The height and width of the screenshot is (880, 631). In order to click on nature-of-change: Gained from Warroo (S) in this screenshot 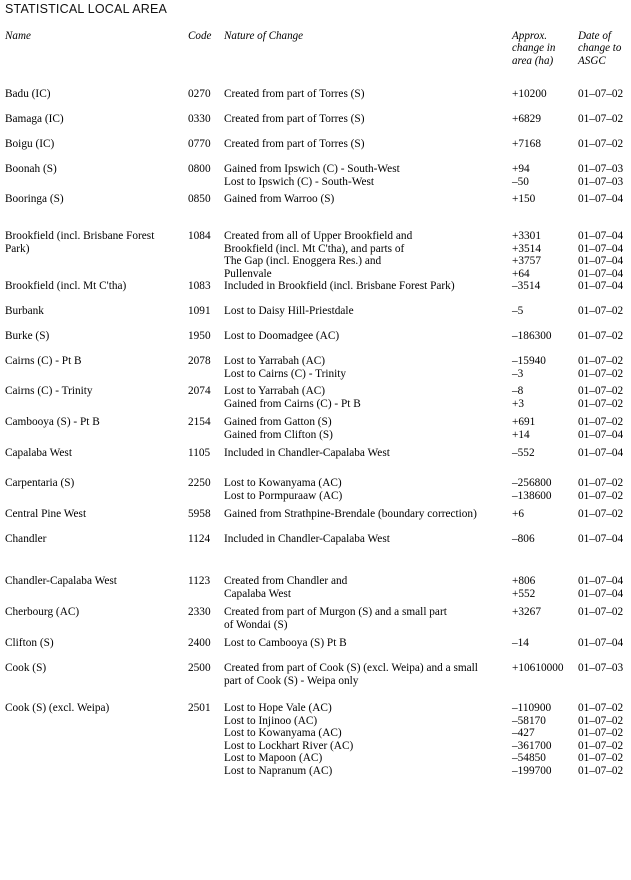, I will do `click(279, 199)`.